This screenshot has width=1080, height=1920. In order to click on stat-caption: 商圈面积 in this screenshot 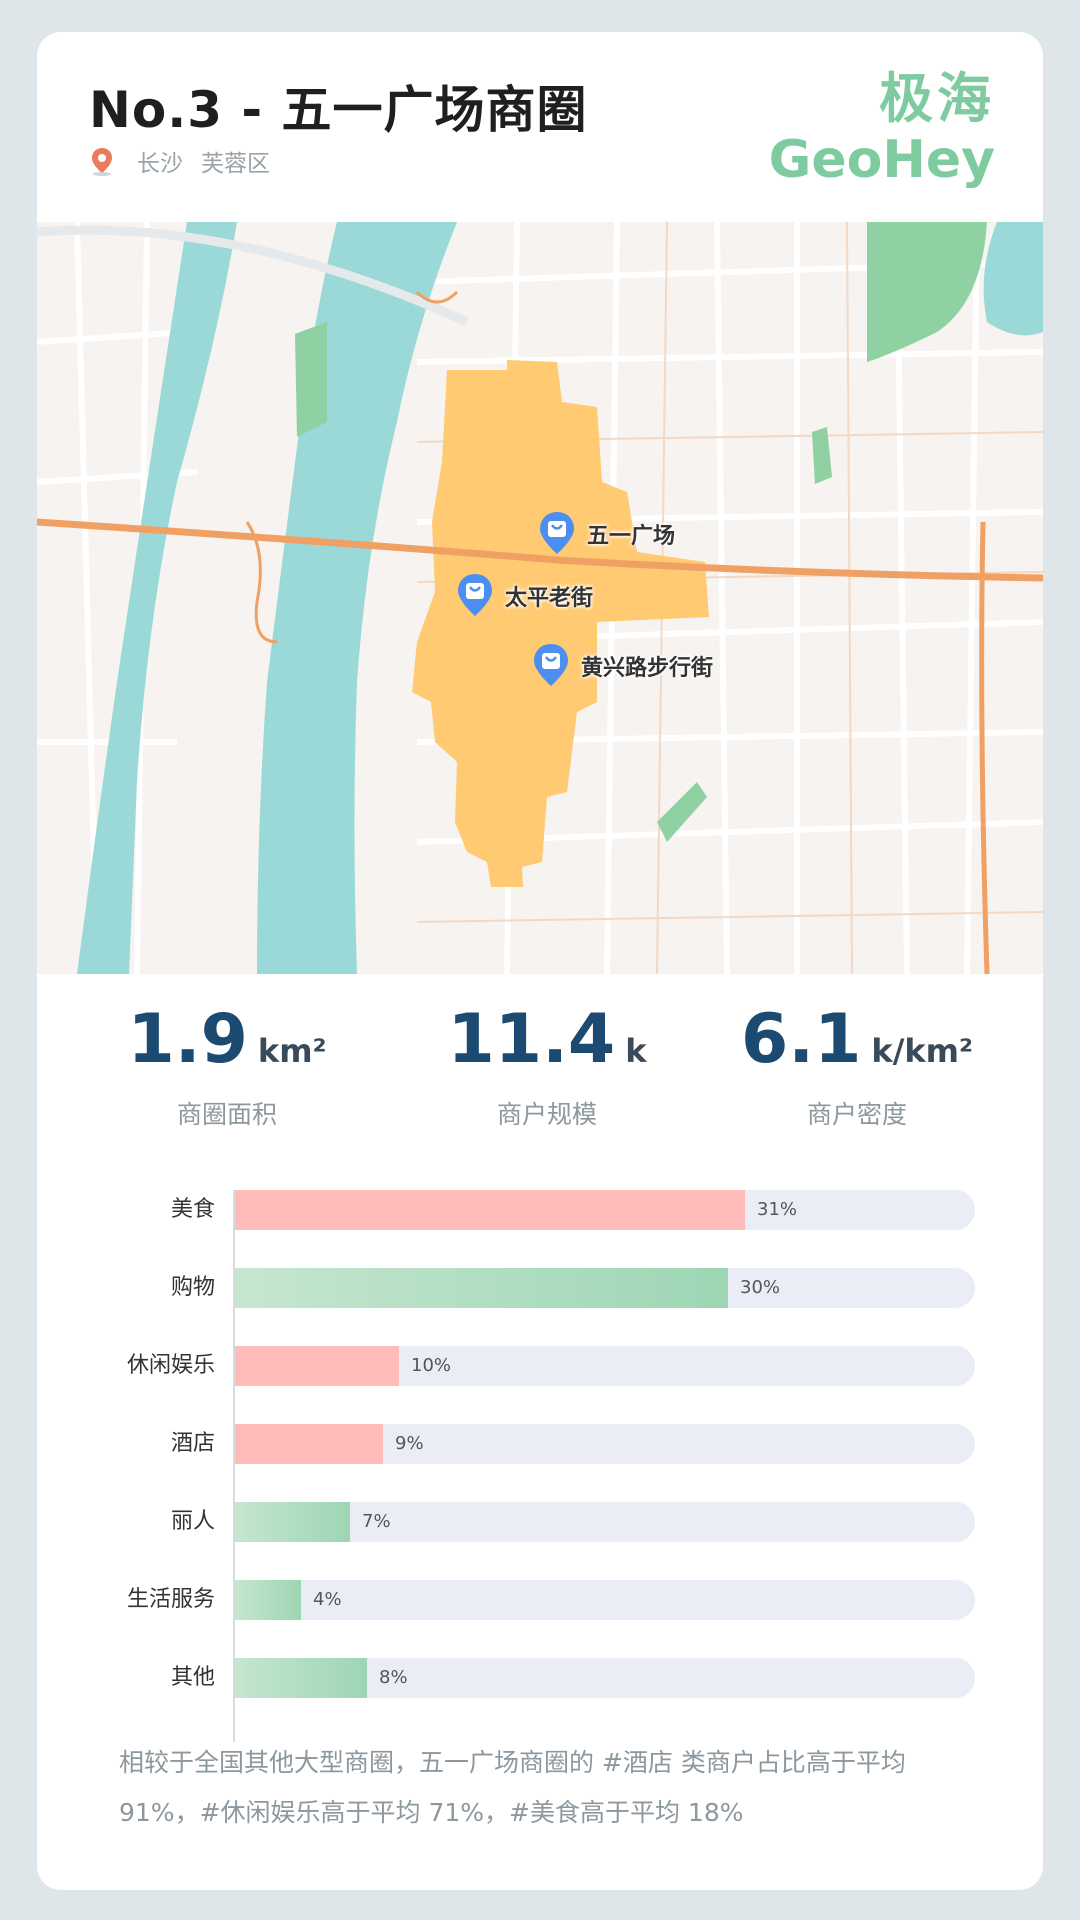, I will do `click(226, 1114)`.